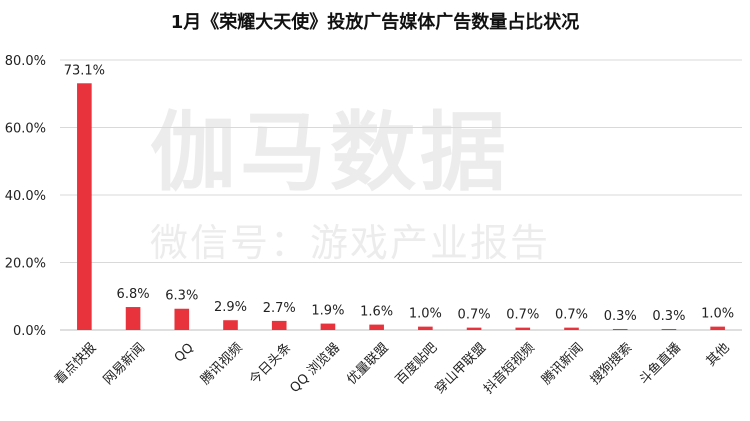  What do you see at coordinates (375, 22) in the screenshot?
I see `chart-title: 1月《荣耀大天使》投放广告媒体广告数量占比状况` at bounding box center [375, 22].